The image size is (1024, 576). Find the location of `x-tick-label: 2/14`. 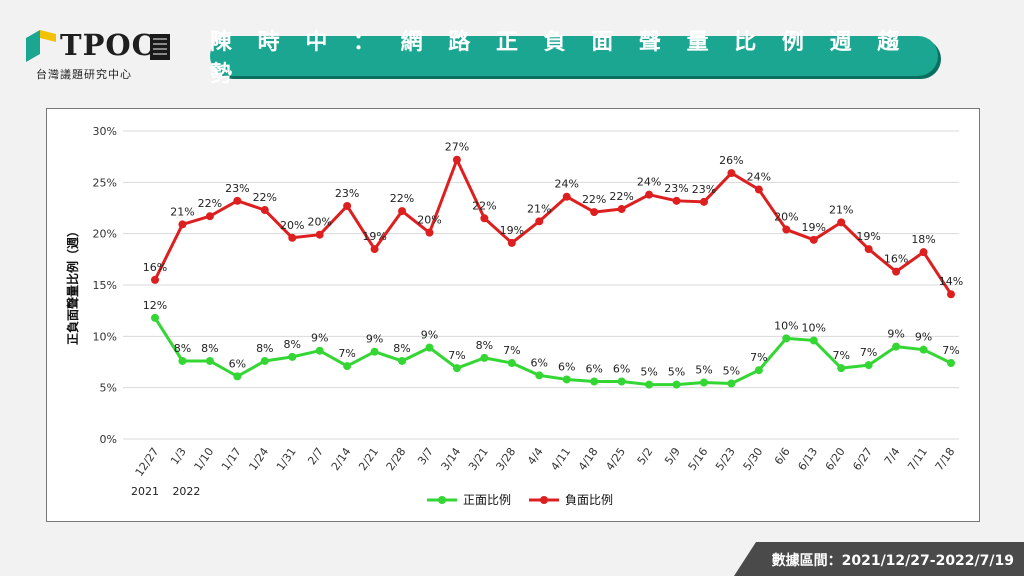

x-tick-label: 2/14 is located at coordinates (341, 459).